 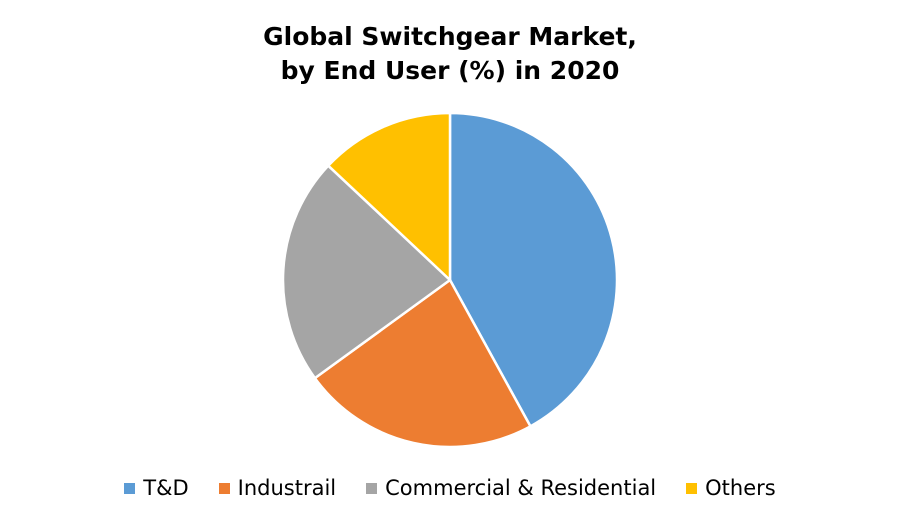 What do you see at coordinates (166, 488) in the screenshot?
I see `legend-label: T&D` at bounding box center [166, 488].